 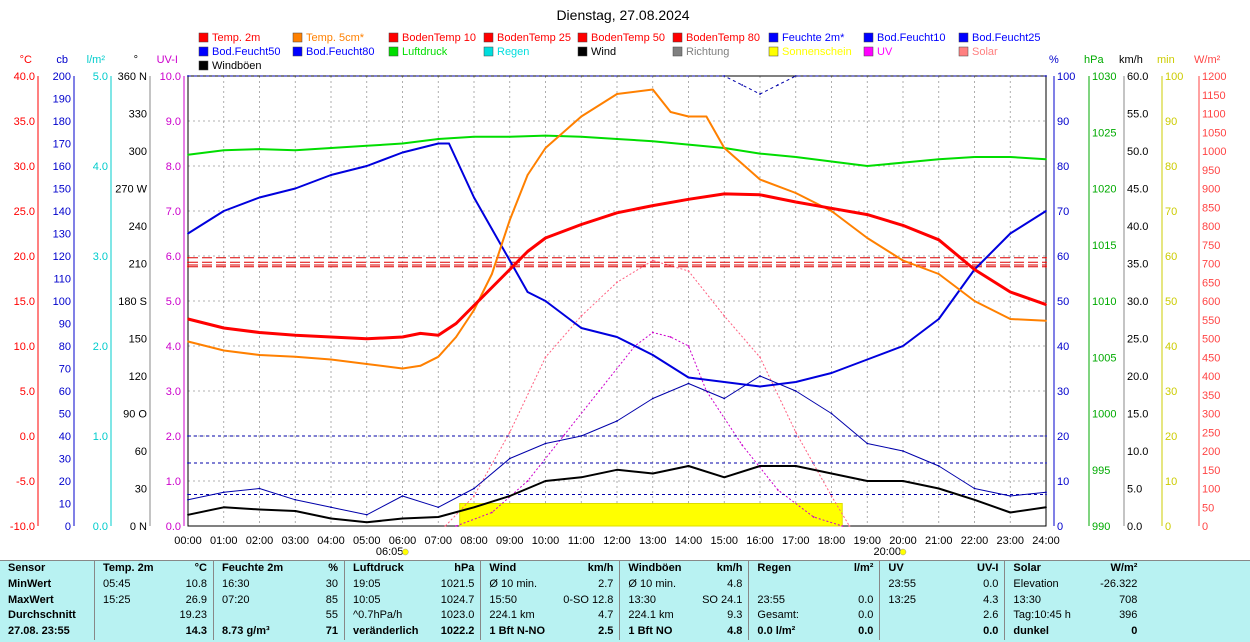 I want to click on left-axis-unit: l/m², so click(x=96, y=60).